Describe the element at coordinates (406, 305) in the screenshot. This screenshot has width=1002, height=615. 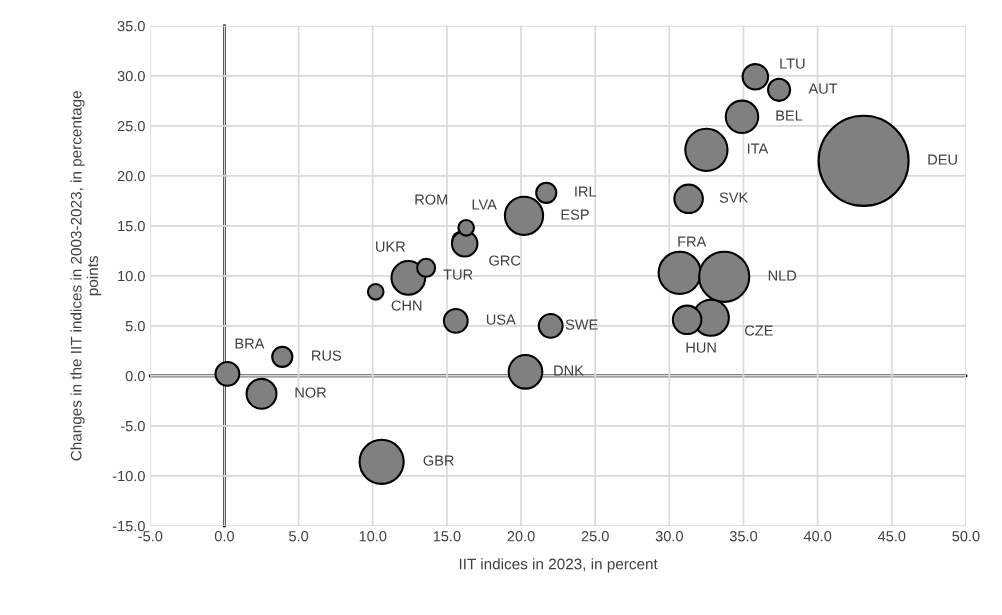
I see `data-label: CHN` at that location.